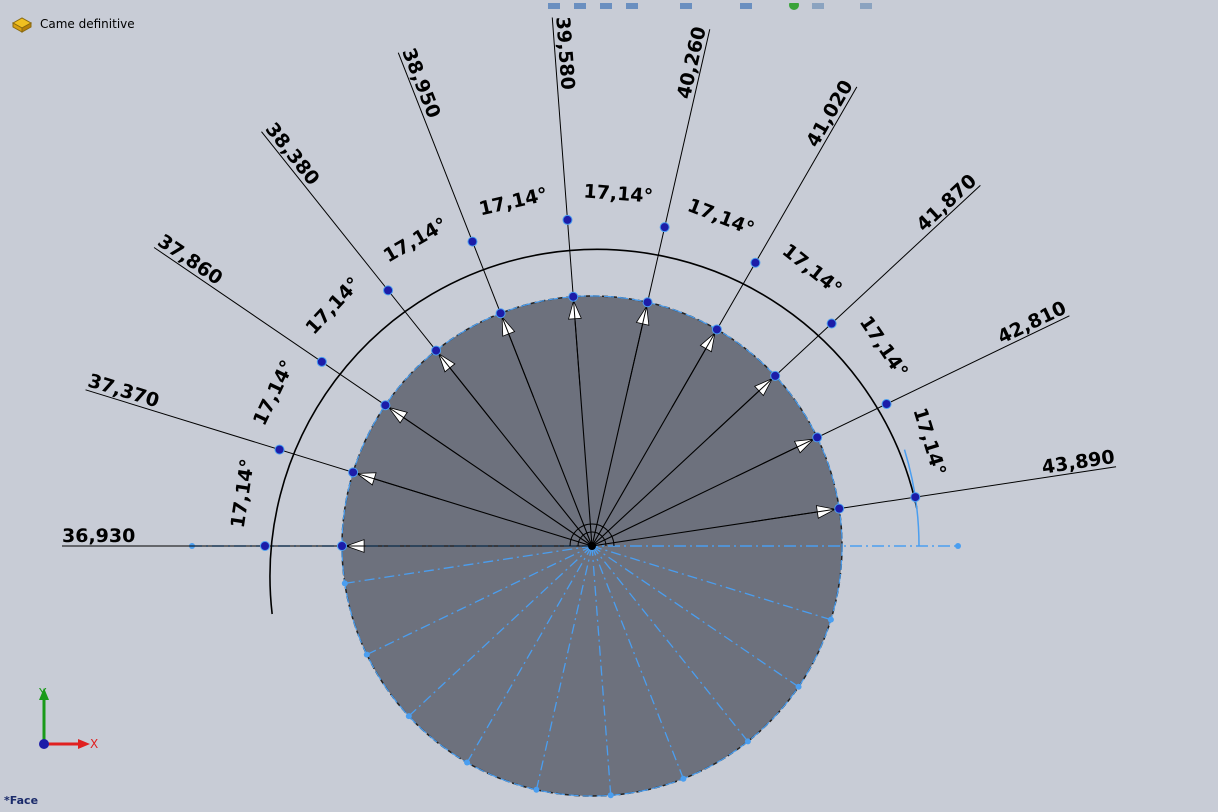 This screenshot has width=1218, height=812. I want to click on part-name: Came definitive, so click(87, 24).